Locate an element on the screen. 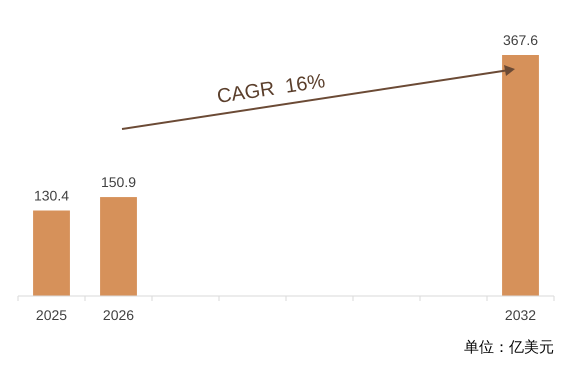 Image resolution: width=570 pixels, height=368 pixels. data-label: 367.6 is located at coordinates (520, 40).